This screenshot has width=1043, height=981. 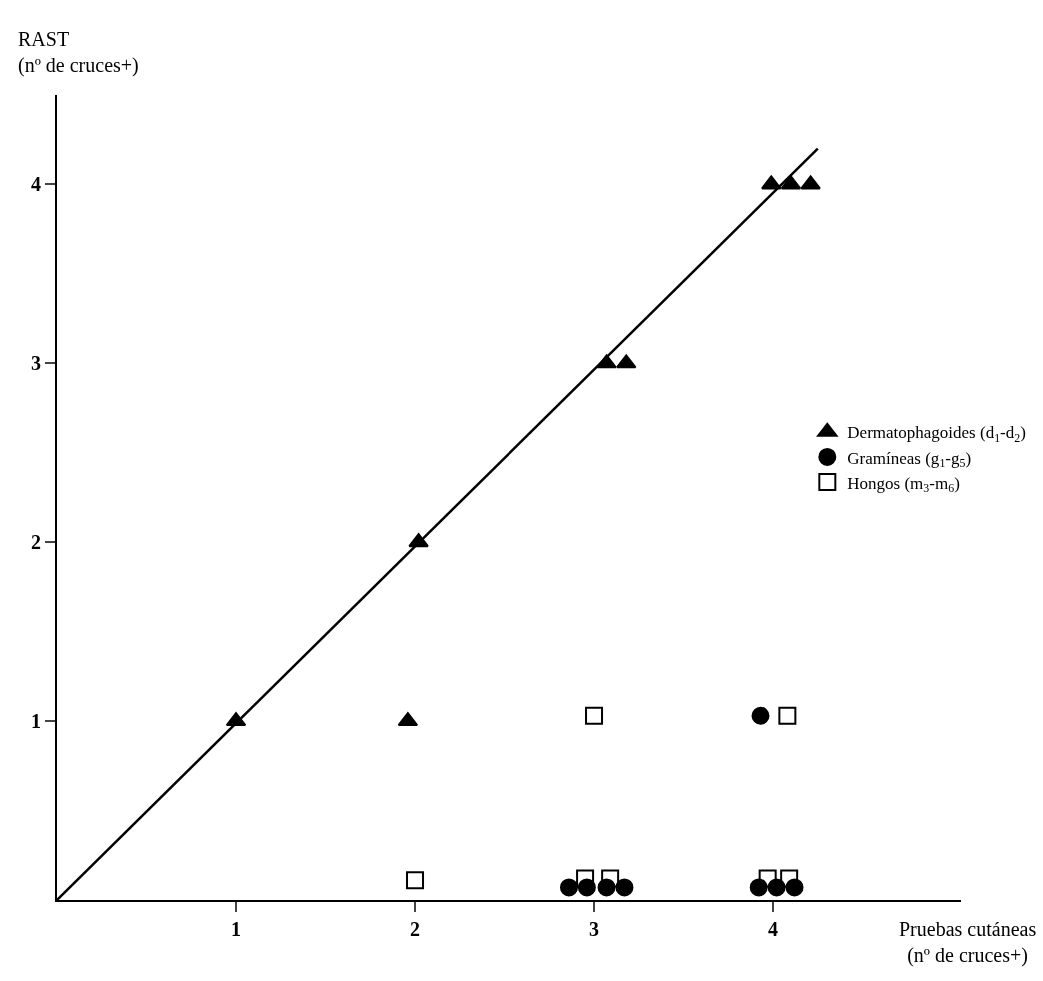 What do you see at coordinates (909, 459) in the screenshot?
I see `legend-label: Gramíneas (g$_{1}$-g$_{5}$)` at bounding box center [909, 459].